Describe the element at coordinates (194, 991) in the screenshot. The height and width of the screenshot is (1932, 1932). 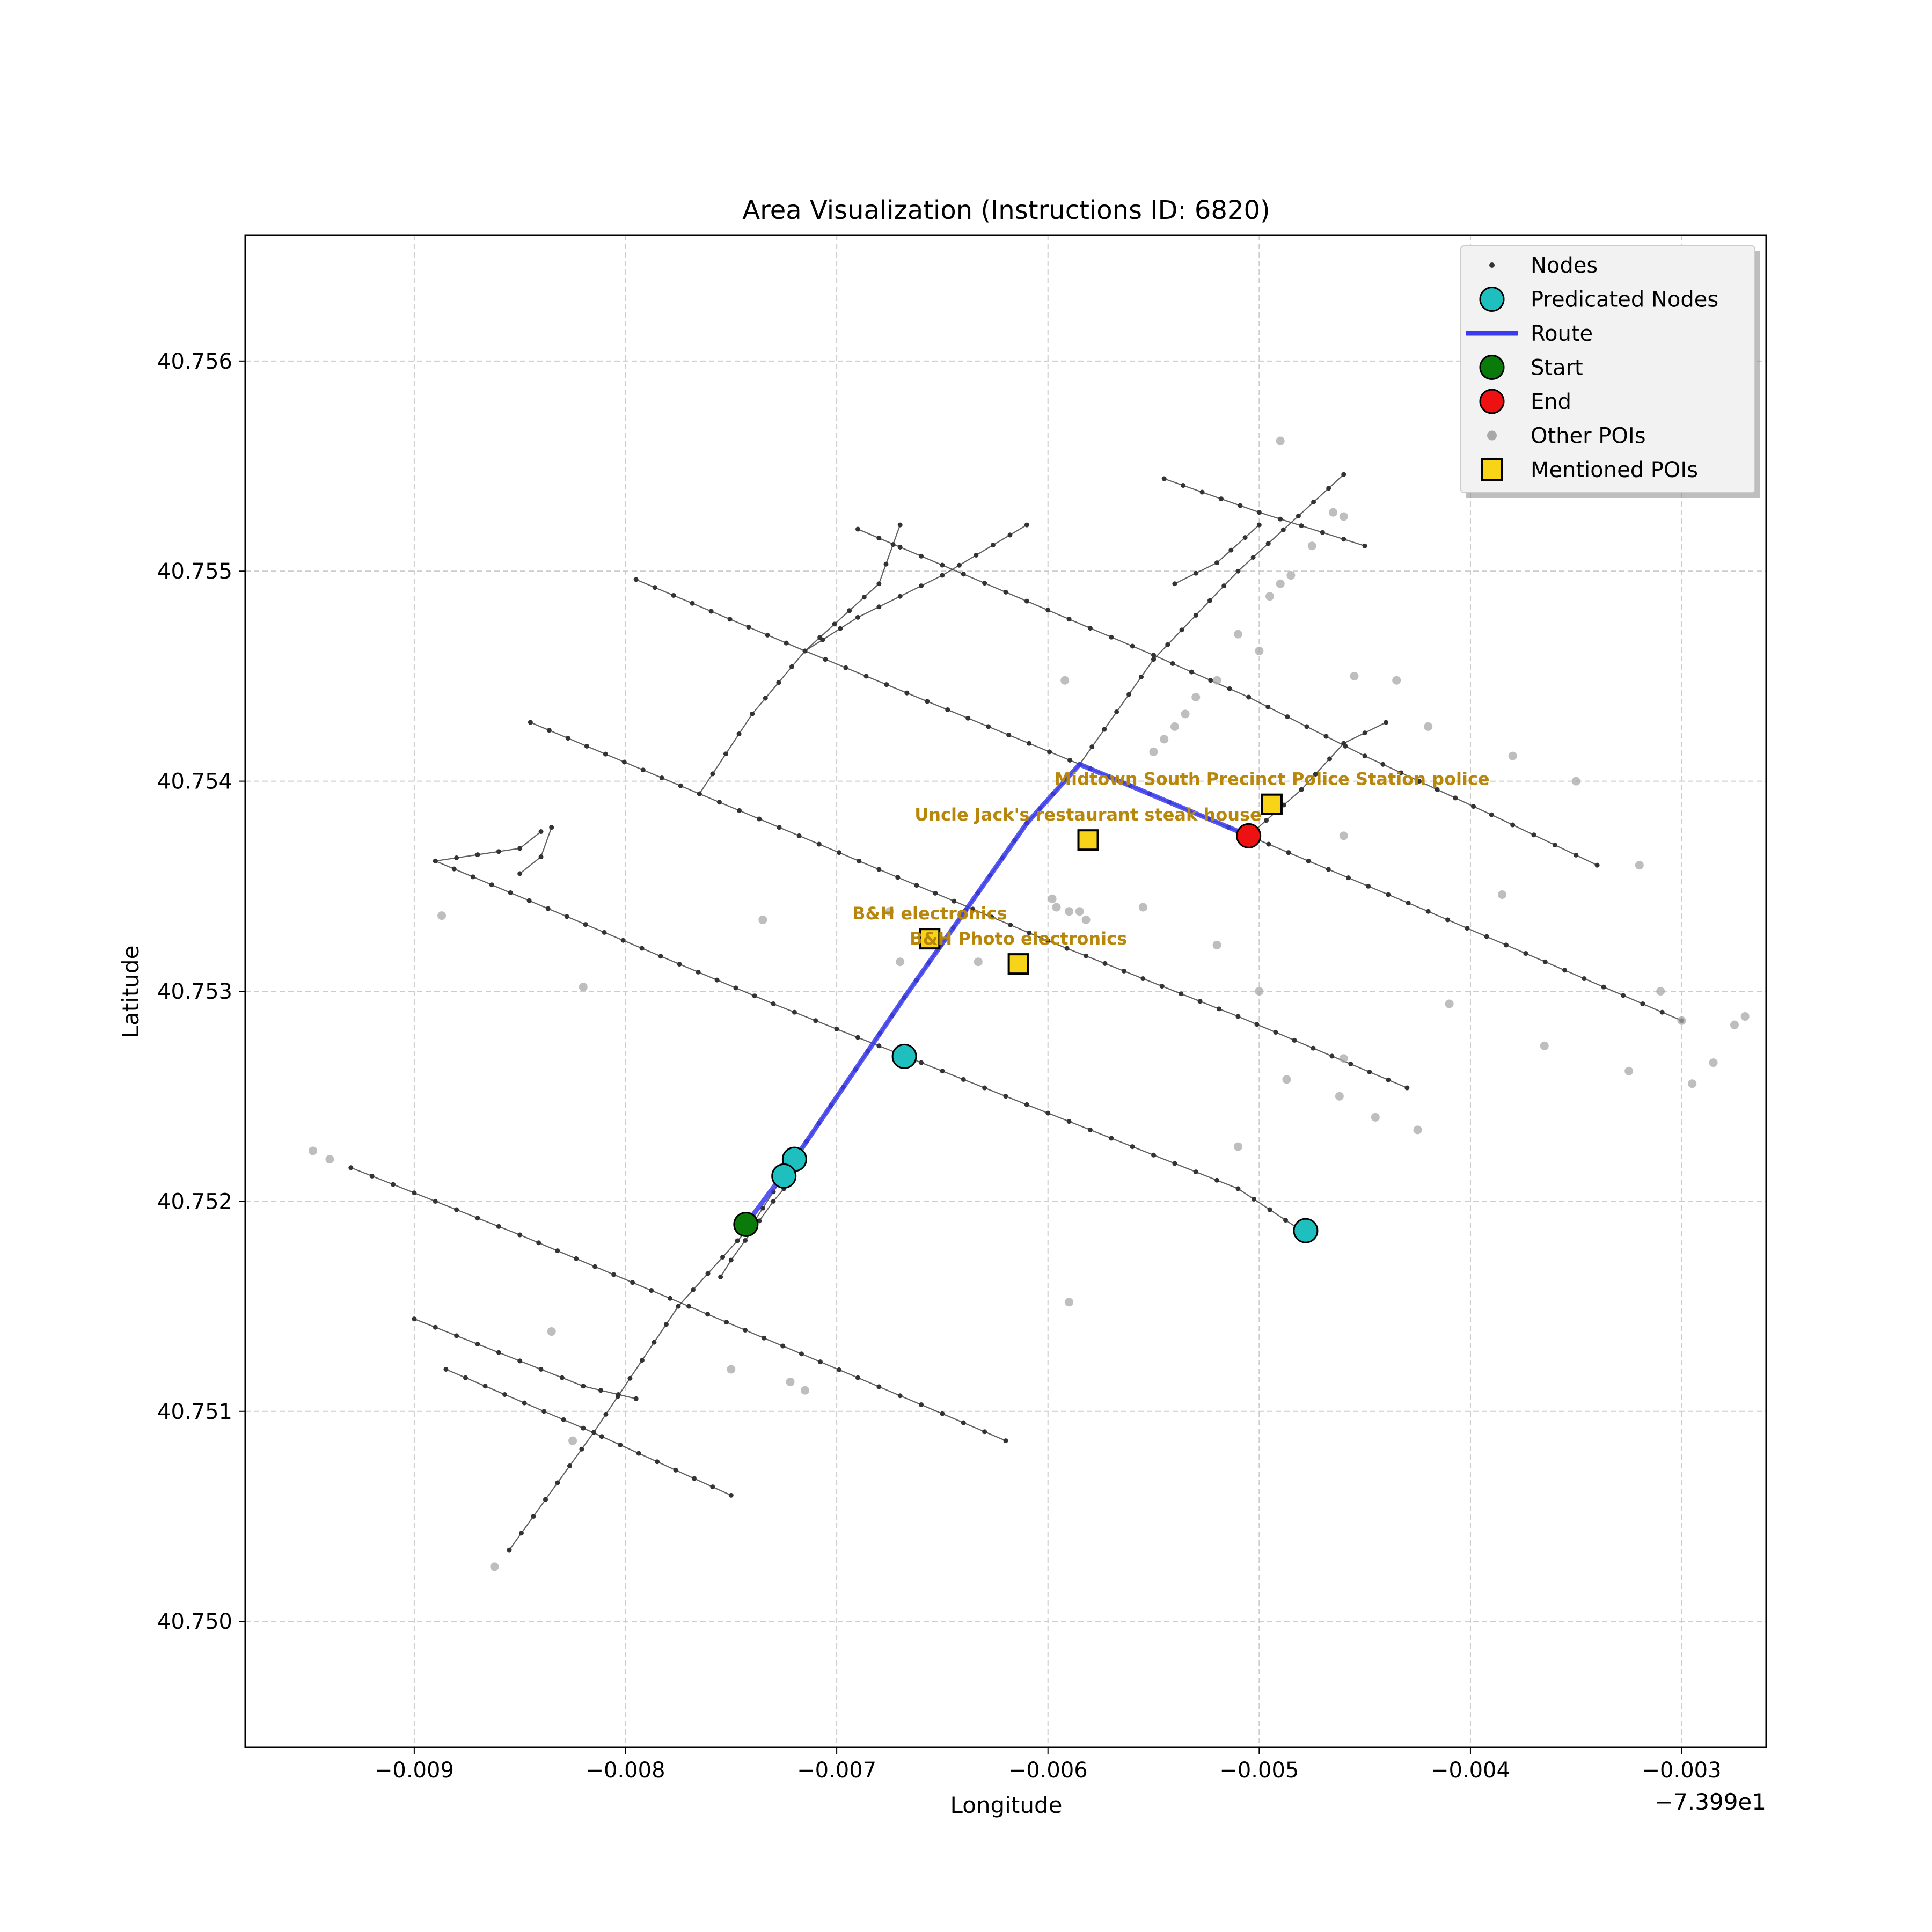
I see `y-tick-label: 40.753` at that location.